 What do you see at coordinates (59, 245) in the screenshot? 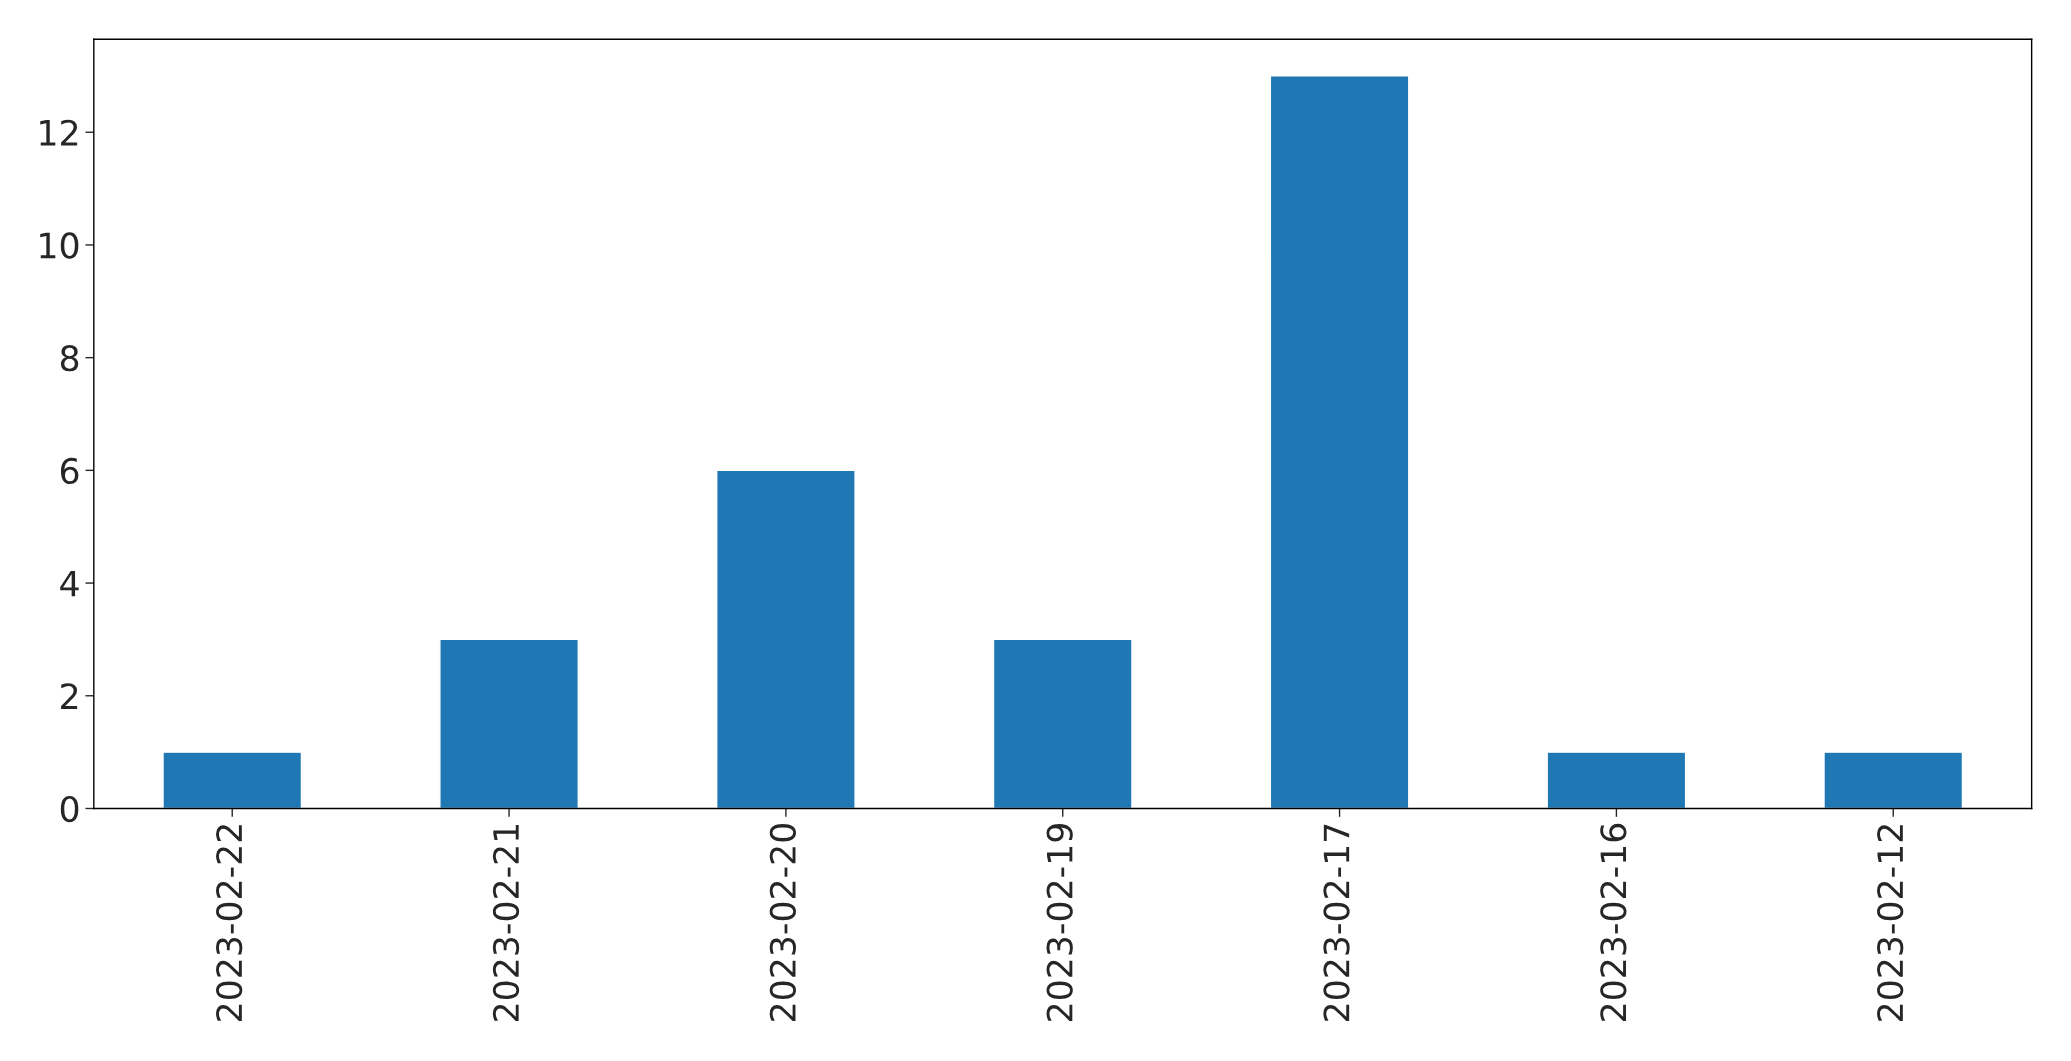
I see `y-tick-label: 10` at bounding box center [59, 245].